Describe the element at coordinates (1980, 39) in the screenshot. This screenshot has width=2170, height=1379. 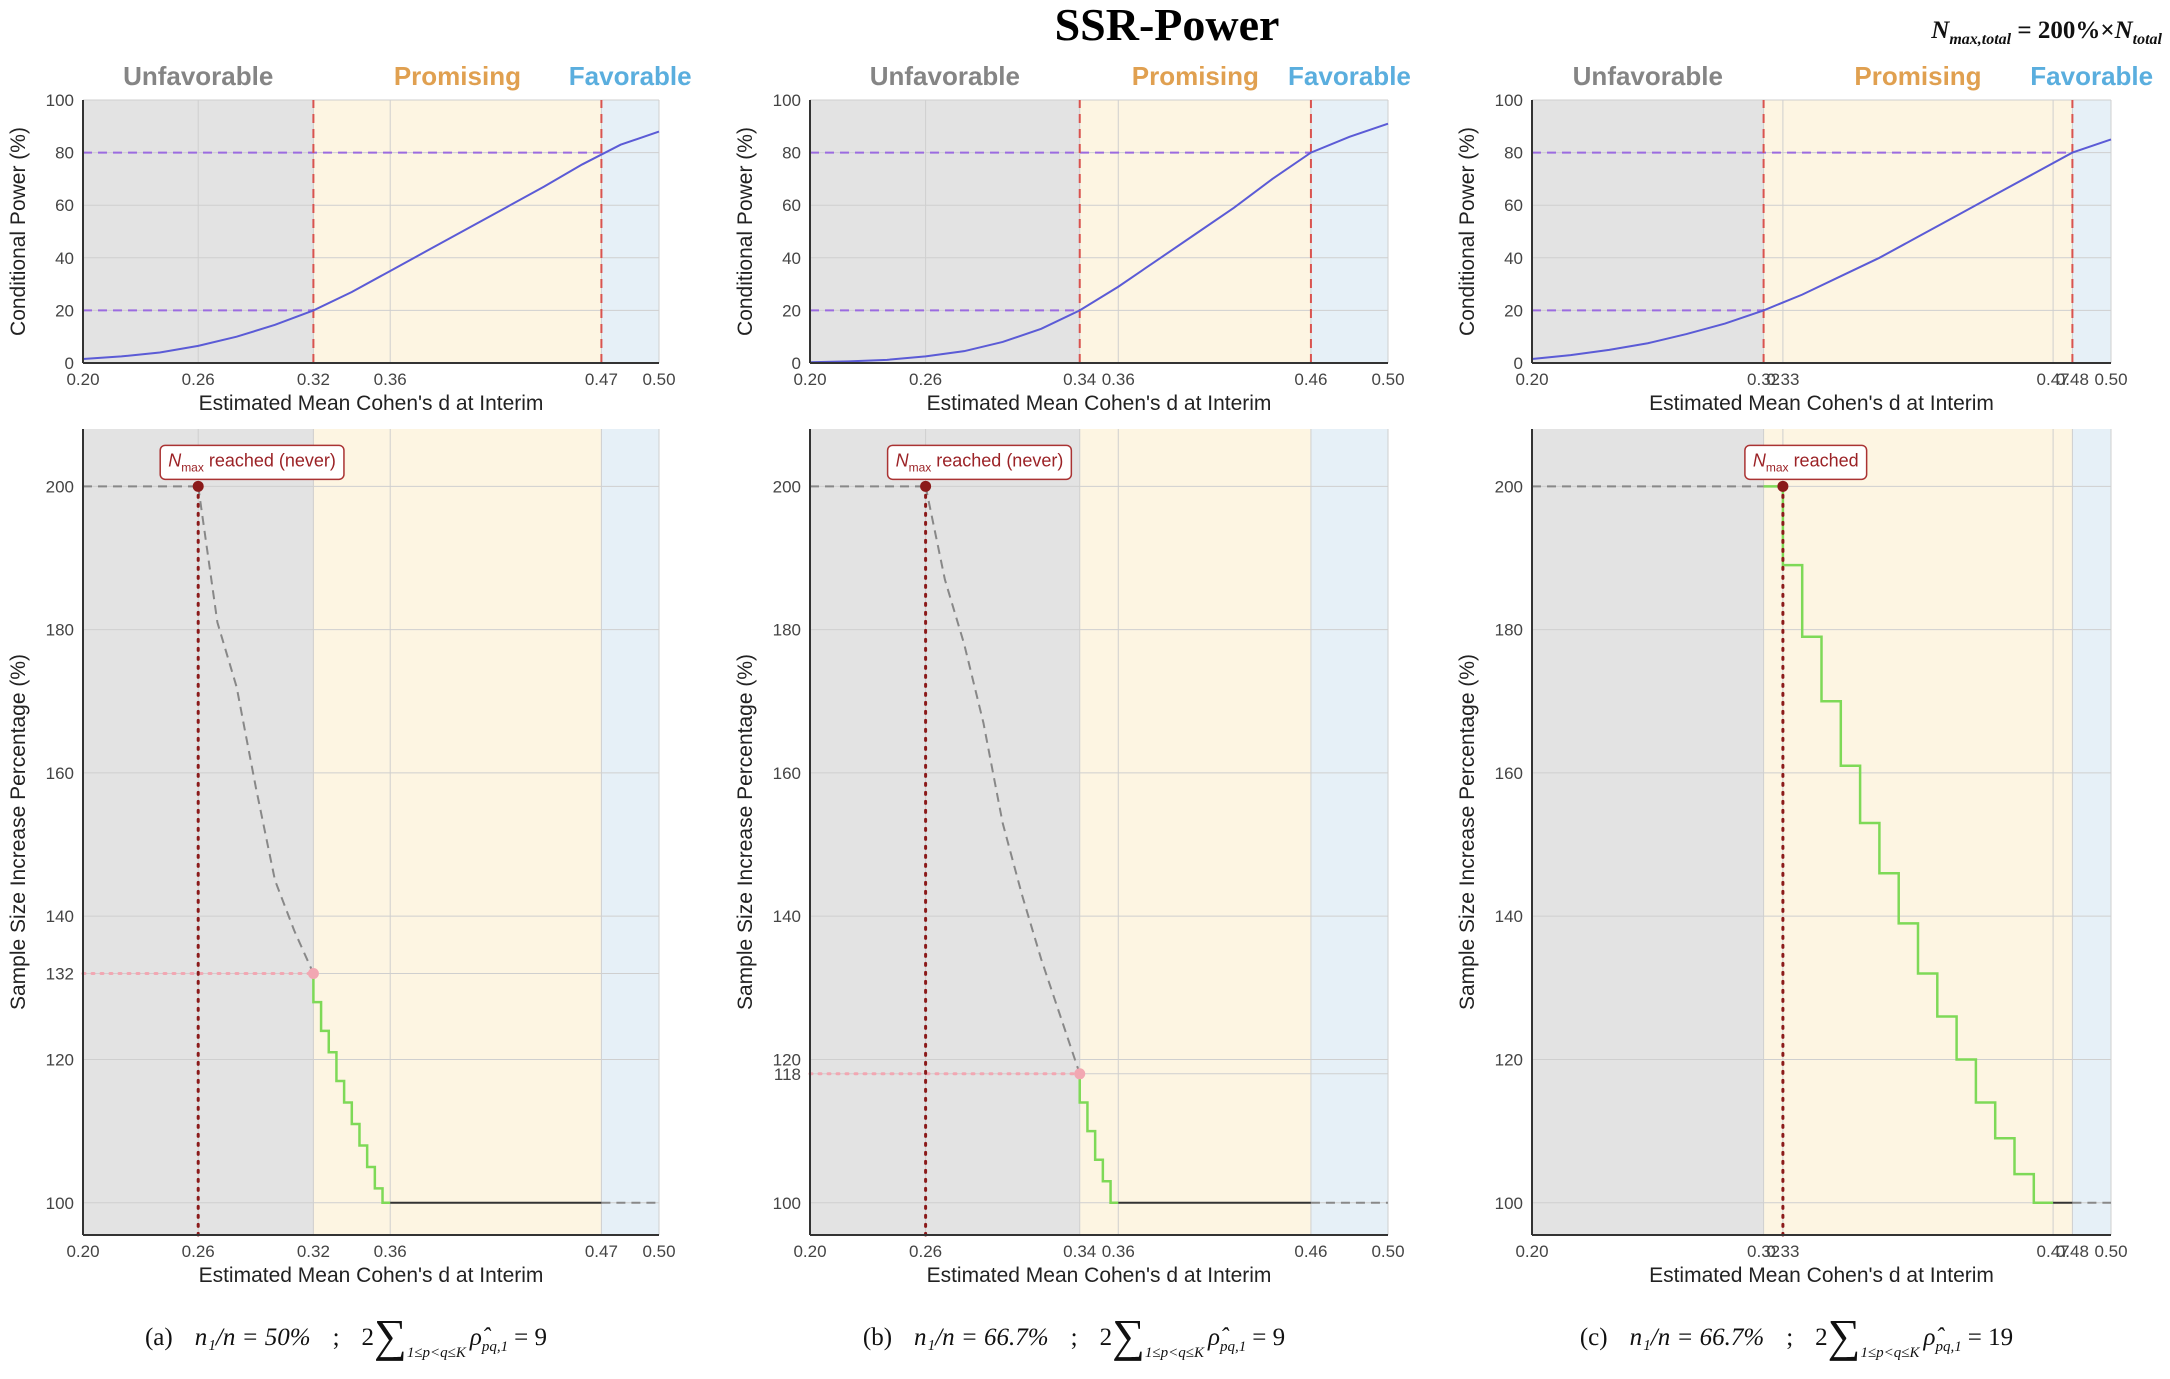
I see `formula-lhs-sub: max,total` at that location.